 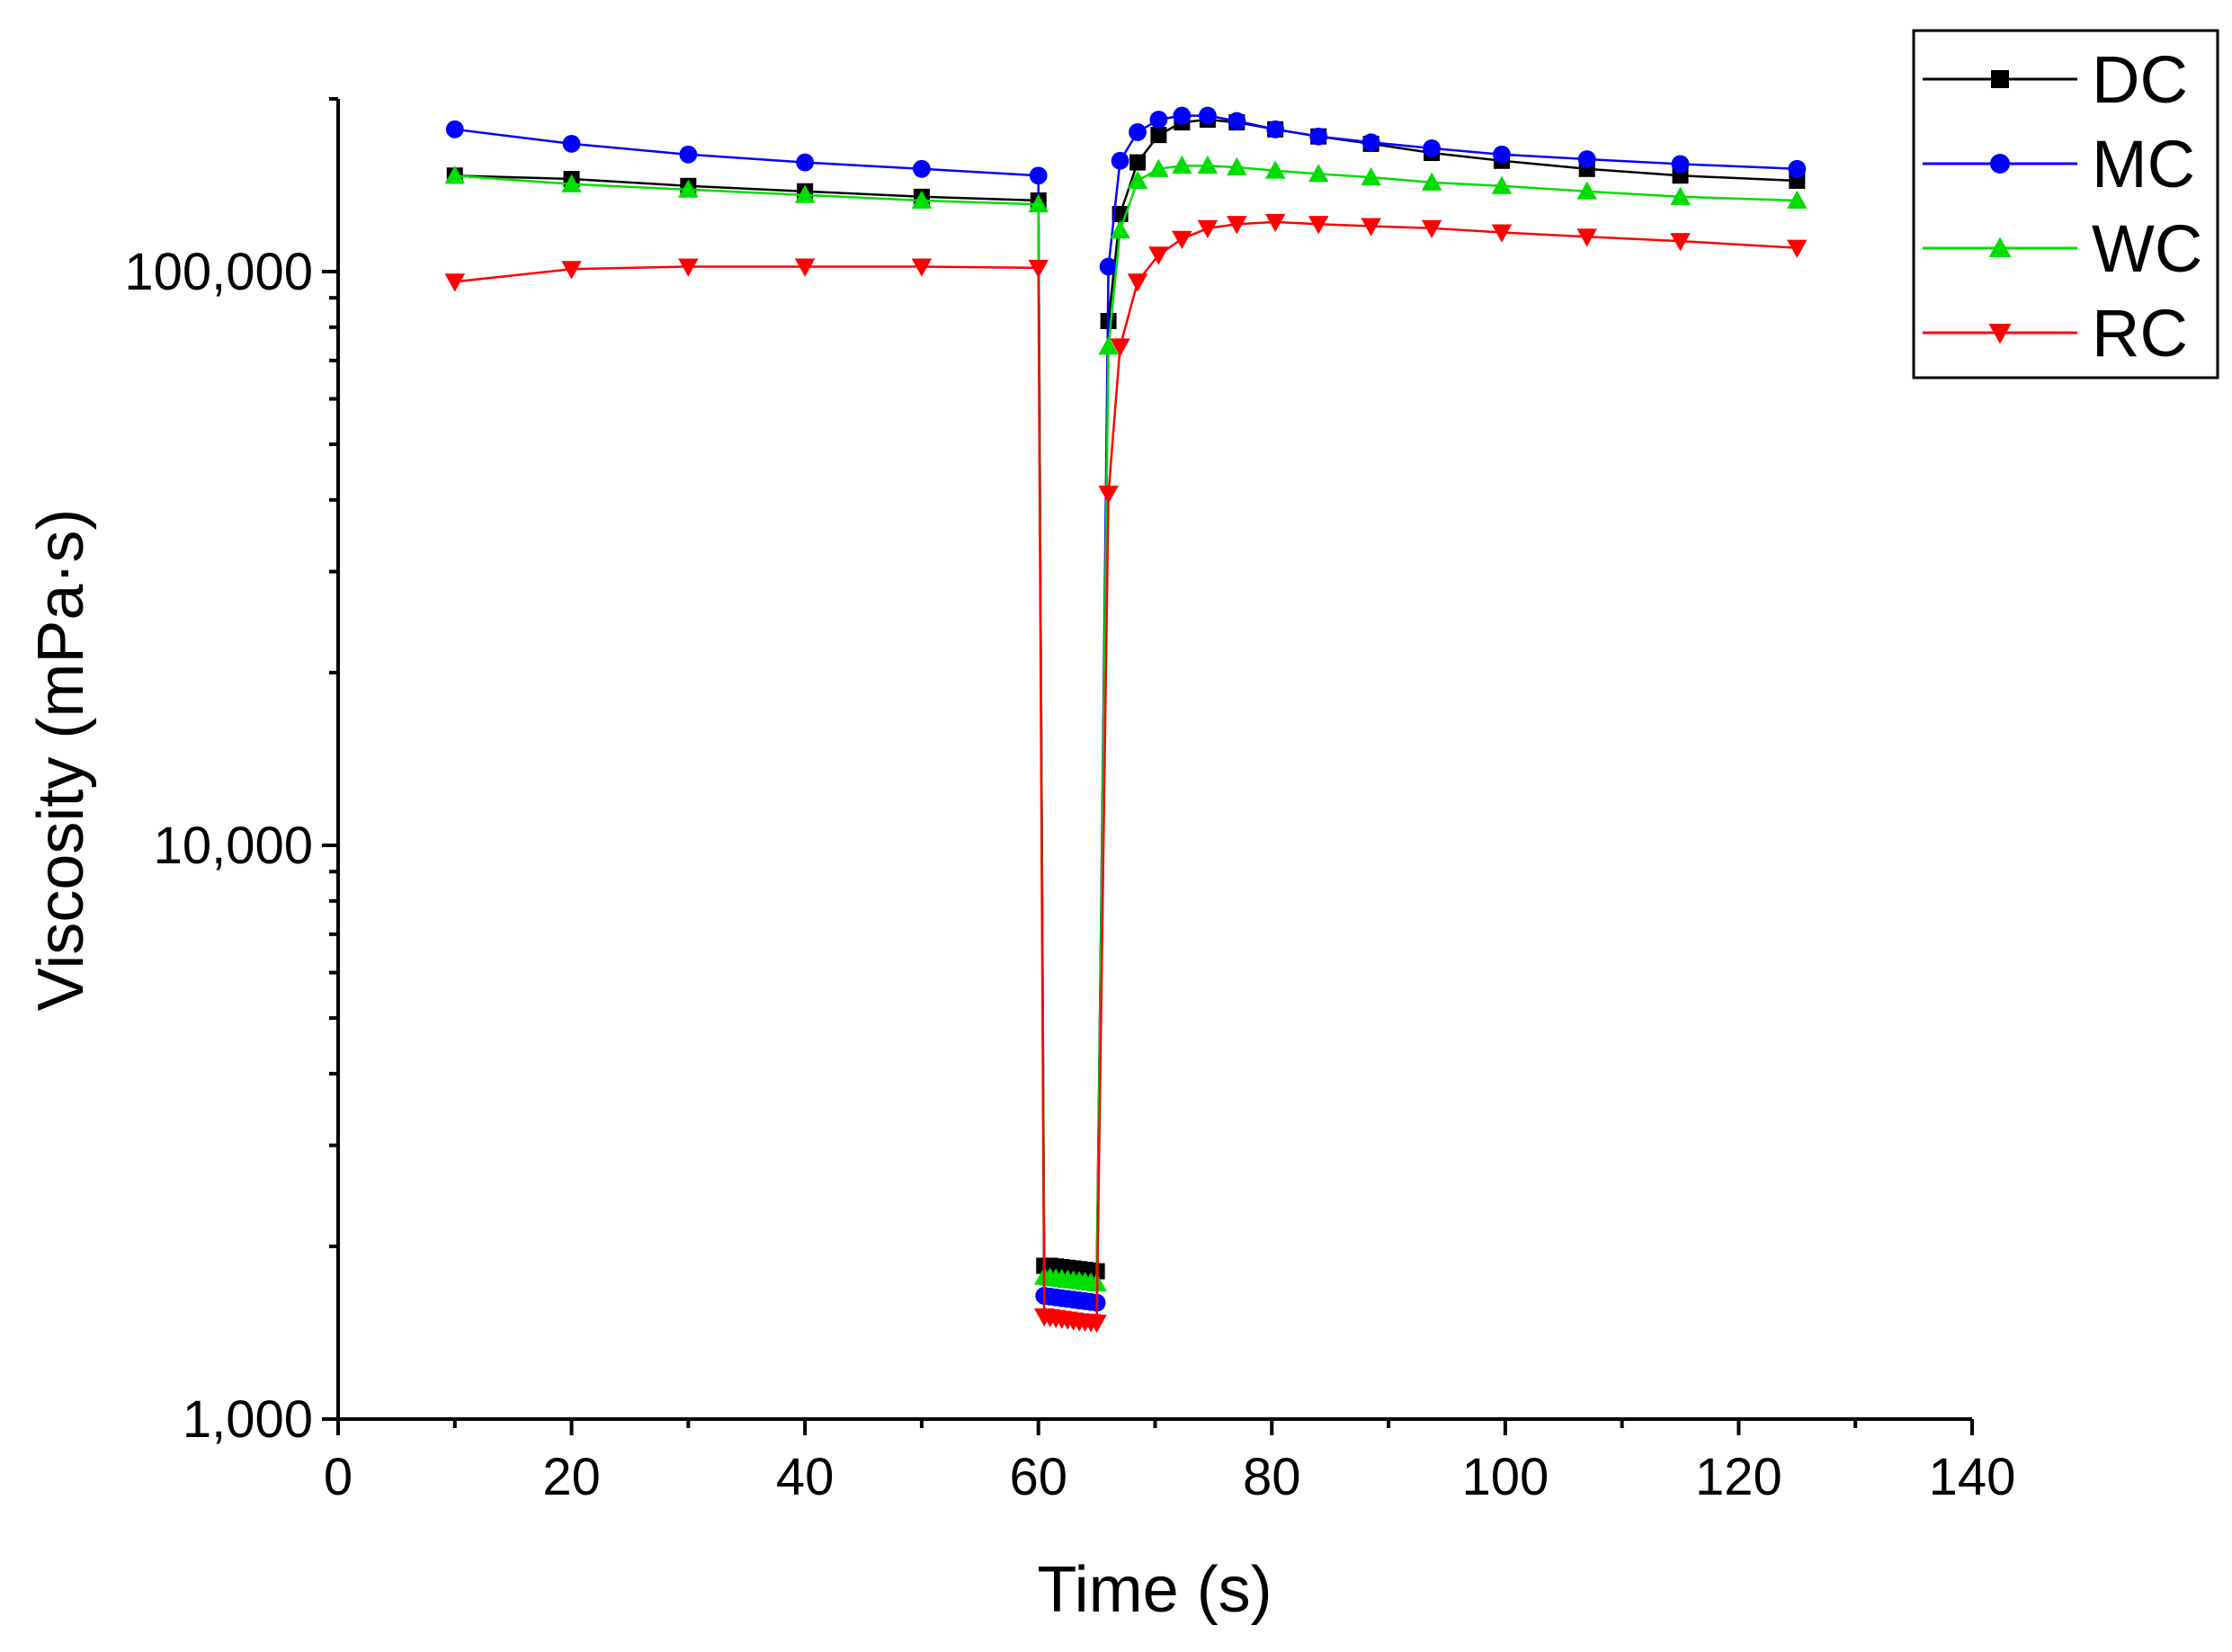 I want to click on legend-frame, so click(x=2065, y=204).